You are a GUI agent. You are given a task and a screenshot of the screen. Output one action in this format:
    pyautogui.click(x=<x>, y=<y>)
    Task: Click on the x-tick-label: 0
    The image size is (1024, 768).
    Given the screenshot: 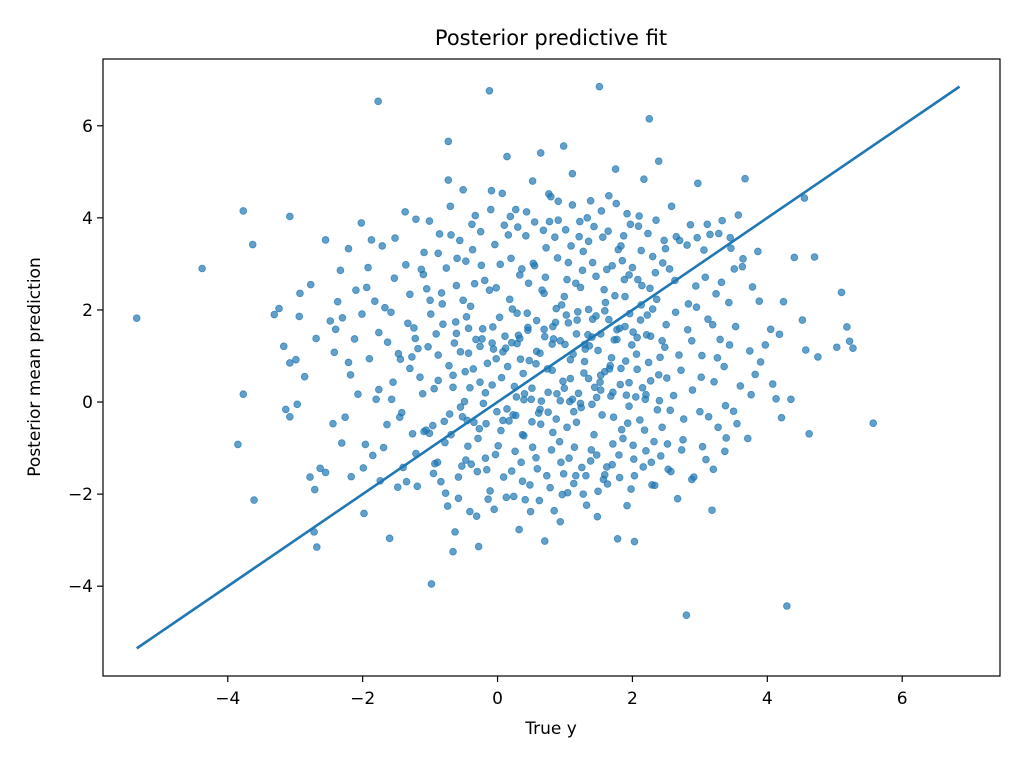 What is the action you would take?
    pyautogui.click(x=497, y=699)
    